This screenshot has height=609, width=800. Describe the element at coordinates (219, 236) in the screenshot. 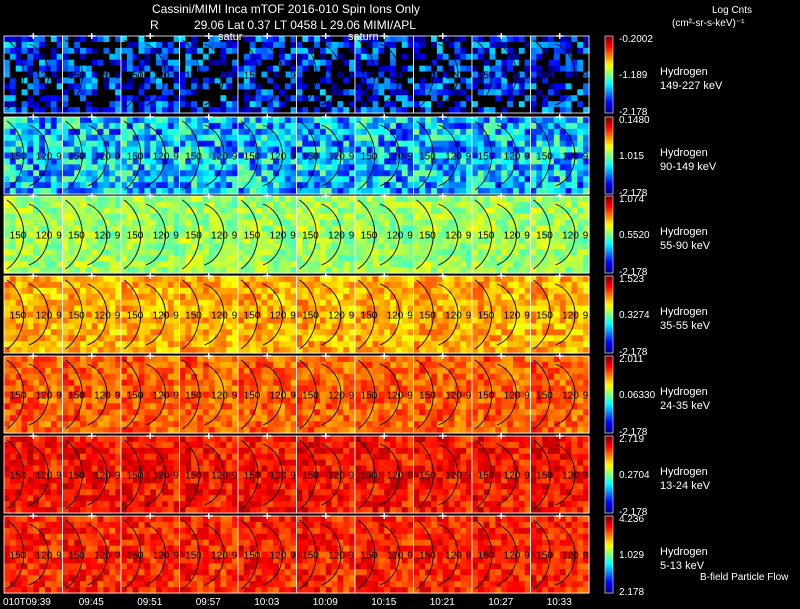

I see `contour-label: 120` at that location.